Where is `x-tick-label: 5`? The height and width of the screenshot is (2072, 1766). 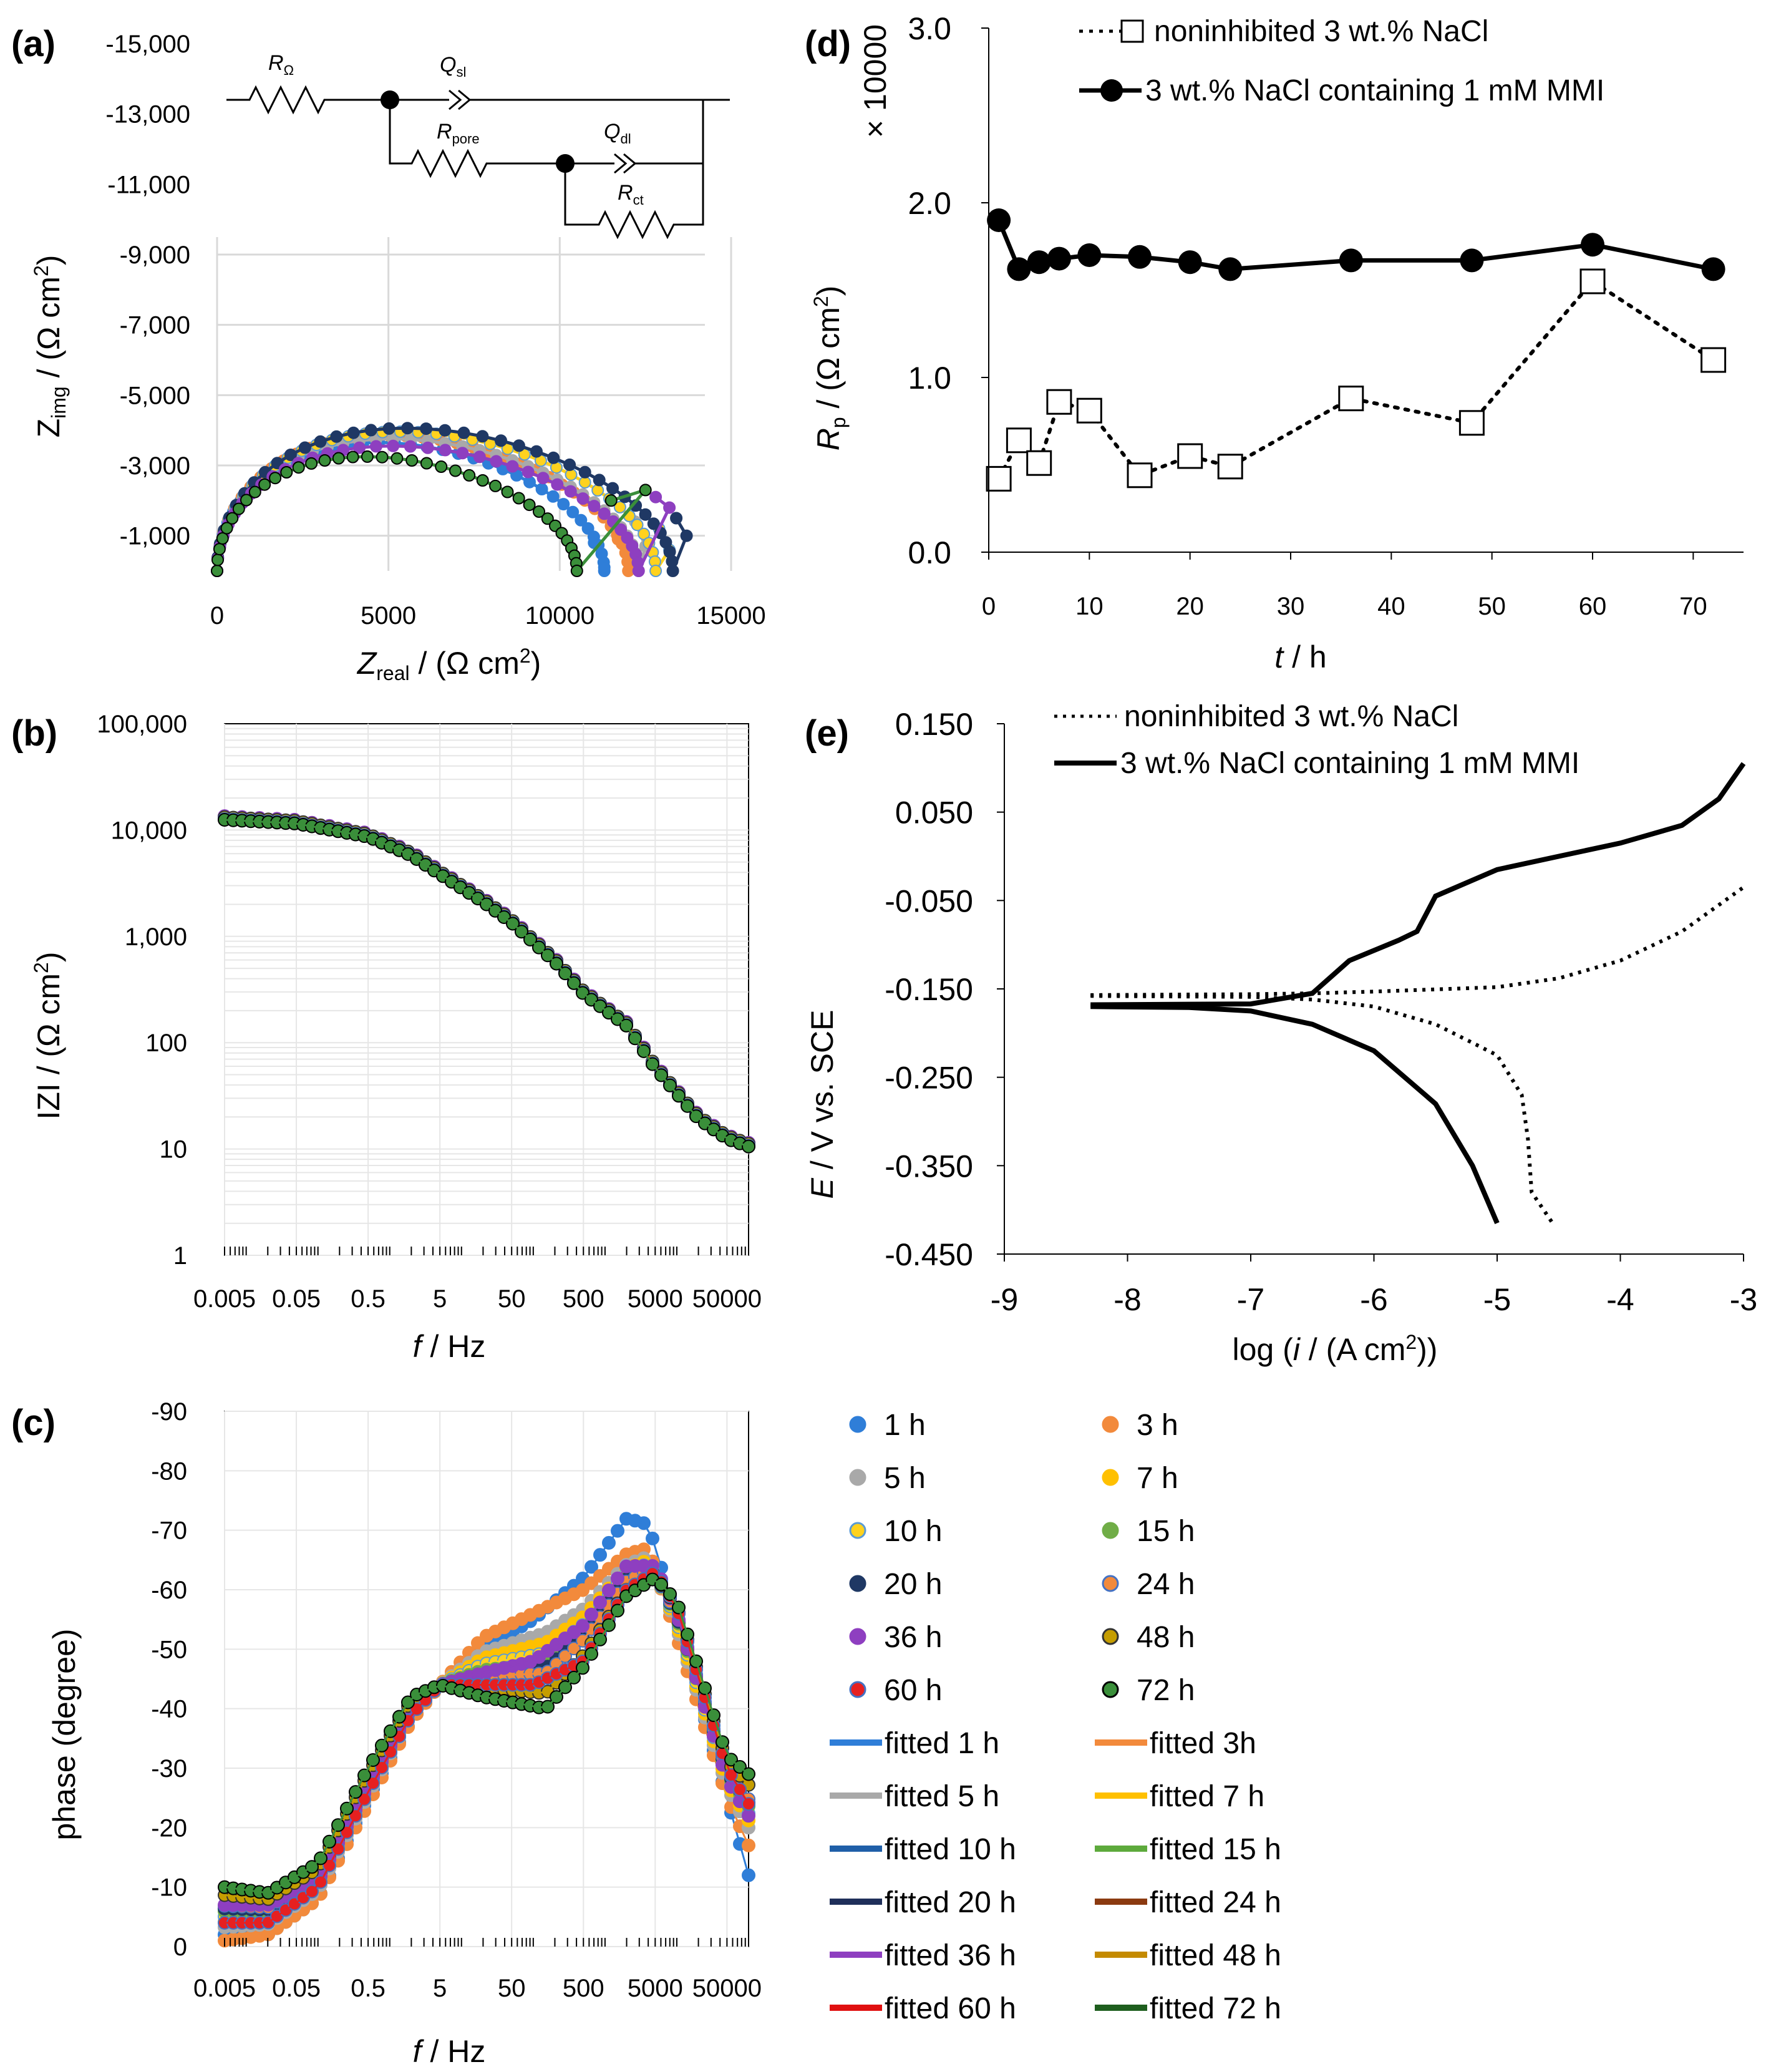 x-tick-label: 5 is located at coordinates (440, 1299).